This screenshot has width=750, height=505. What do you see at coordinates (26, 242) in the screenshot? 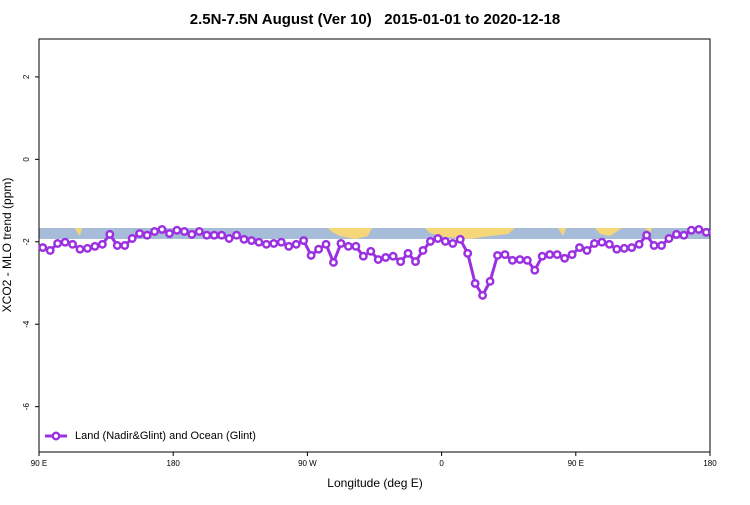
I see `y-tick-label: -2` at bounding box center [26, 242].